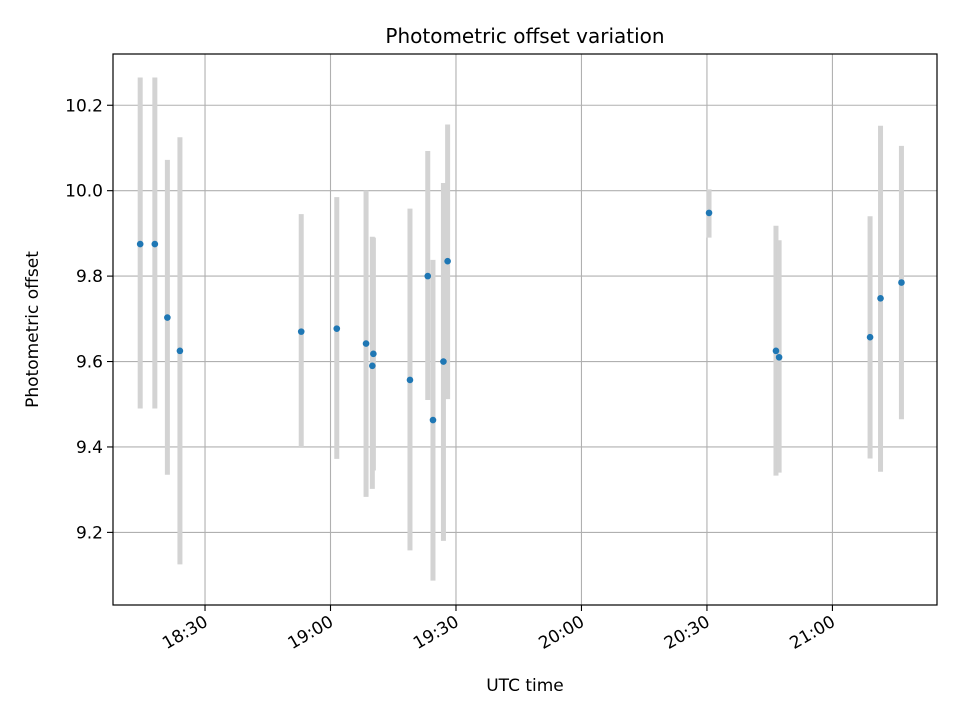 Image resolution: width=960 pixels, height=725 pixels. I want to click on x-axis-title: UTC time, so click(525, 686).